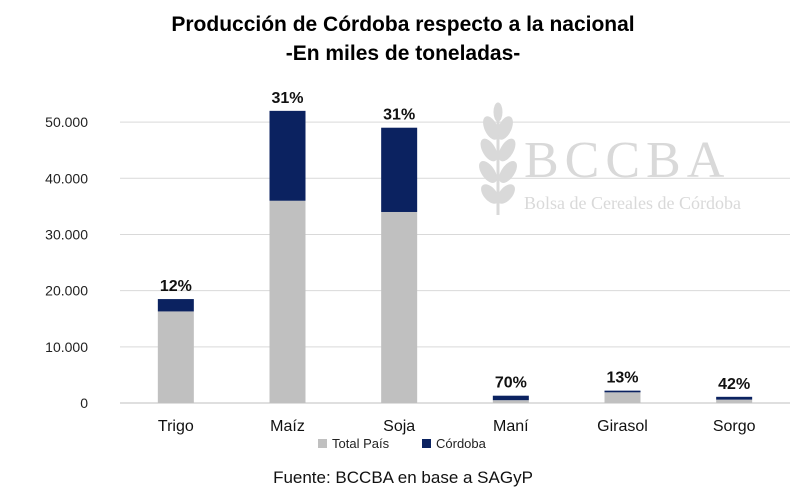 This screenshot has width=806, height=500. What do you see at coordinates (66, 291) in the screenshot?
I see `y-tick-label: 20.000` at bounding box center [66, 291].